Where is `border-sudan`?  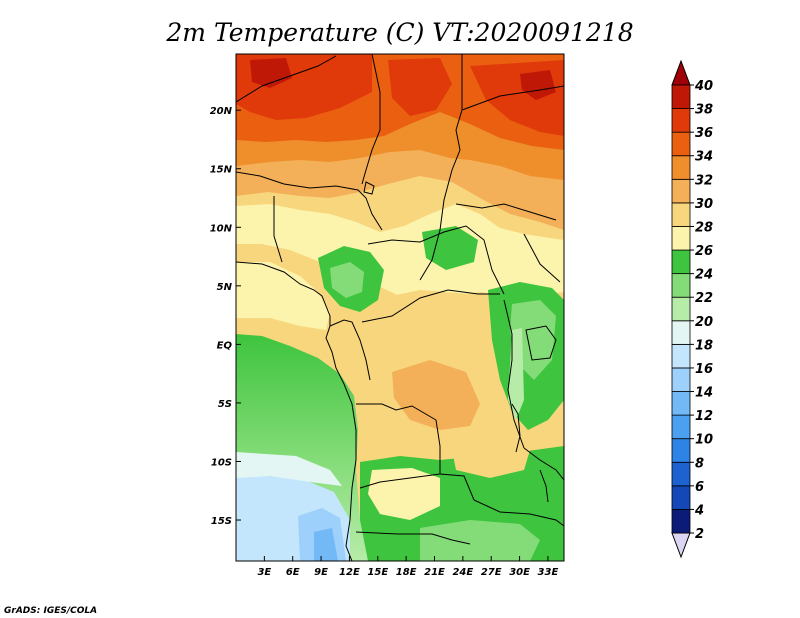
border-sudan is located at coordinates (506, 212).